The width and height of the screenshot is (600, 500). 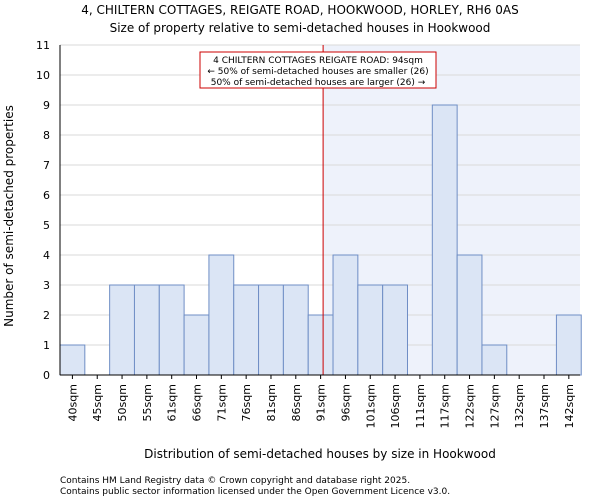 I want to click on bar-122sqm, so click(x=469, y=315).